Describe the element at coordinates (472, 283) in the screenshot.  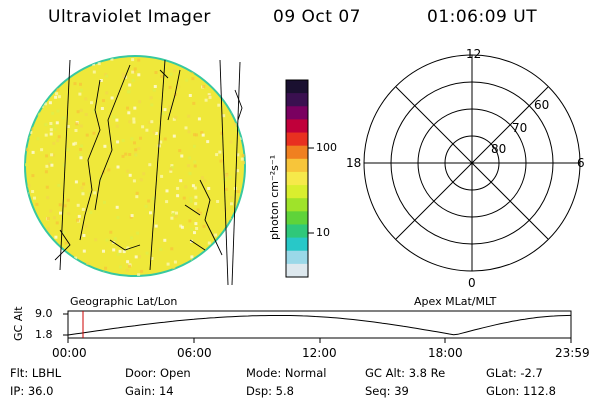
I see `mlt-label-0: 0` at that location.